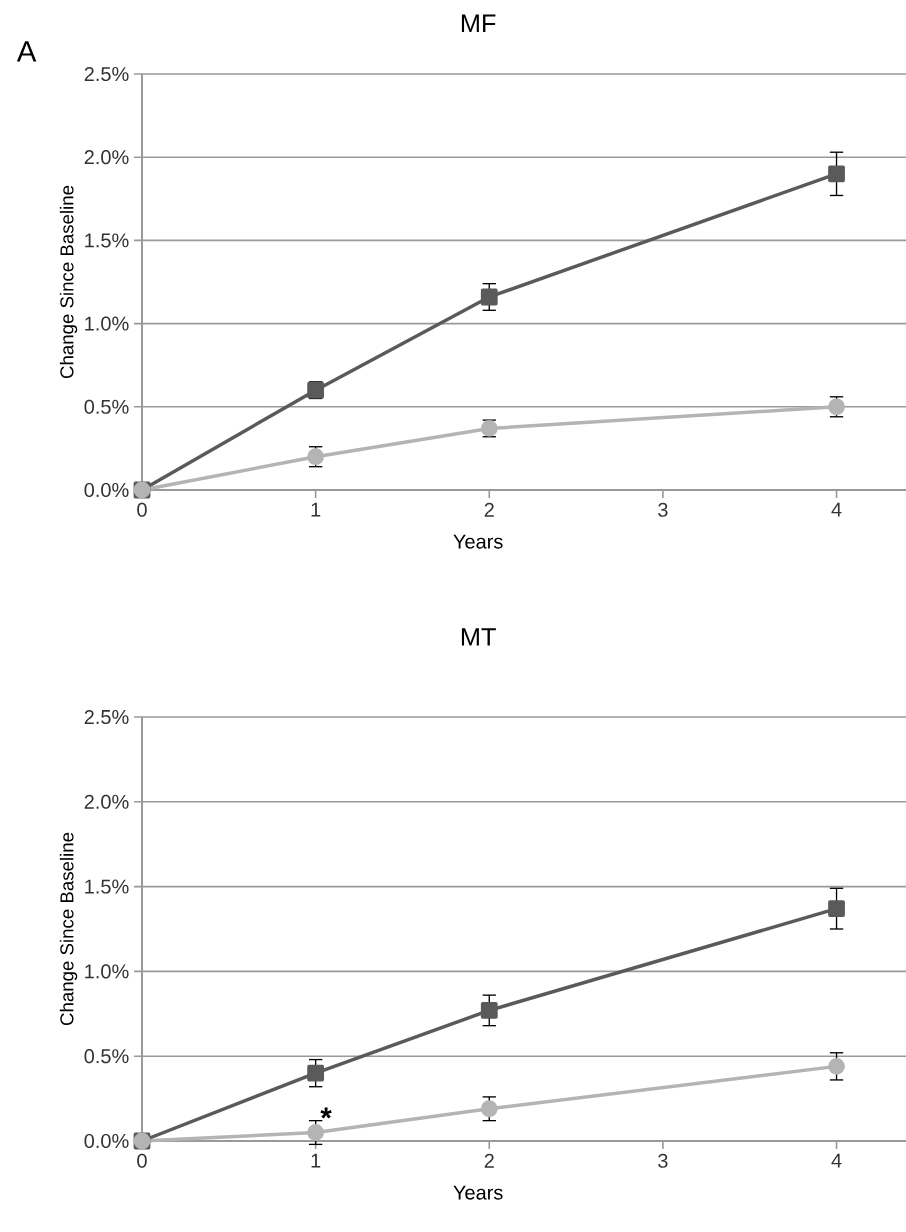  Describe the element at coordinates (26, 51) in the screenshot. I see `text: A` at that location.